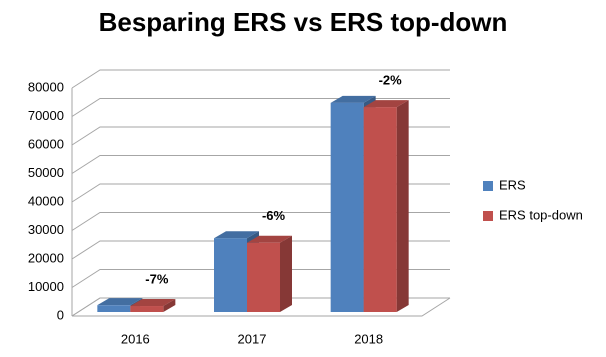 The image size is (606, 357). I want to click on annotation: -7%, so click(157, 278).